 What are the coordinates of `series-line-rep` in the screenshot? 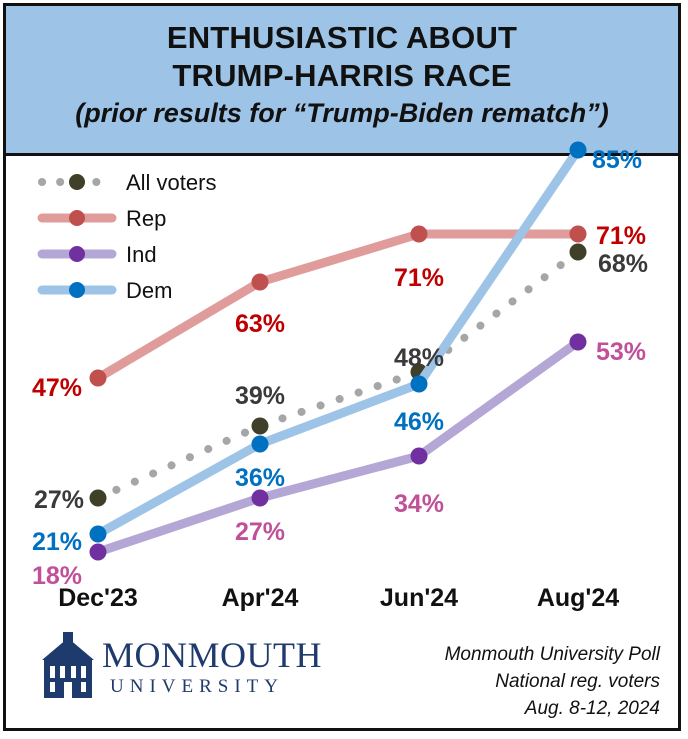 It's located at (338, 306).